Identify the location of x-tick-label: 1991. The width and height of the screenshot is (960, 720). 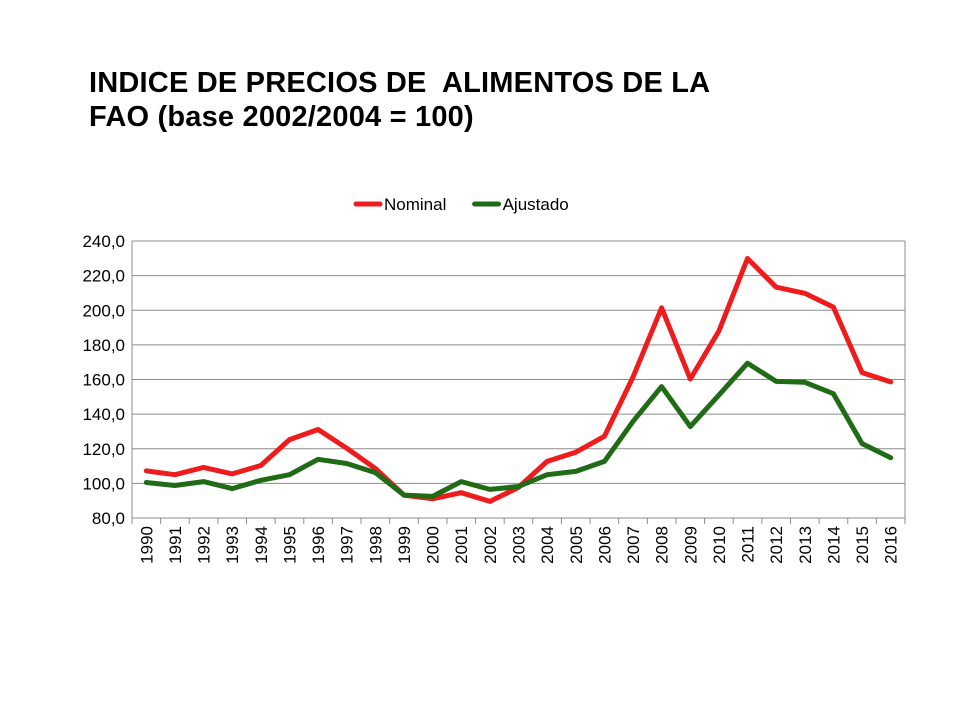
(175, 545).